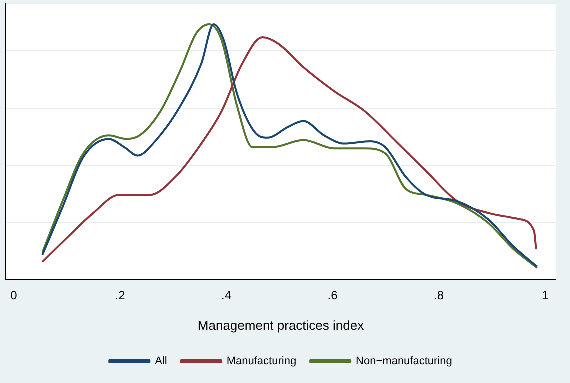 The height and width of the screenshot is (383, 570). I want to click on x-tick-label: .8, so click(439, 295).